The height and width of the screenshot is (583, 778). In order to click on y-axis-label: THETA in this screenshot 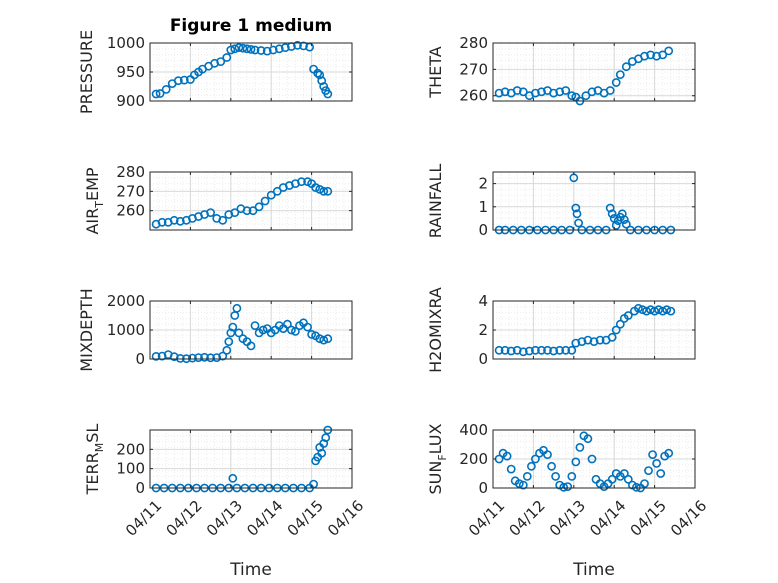, I will do `click(435, 72)`.